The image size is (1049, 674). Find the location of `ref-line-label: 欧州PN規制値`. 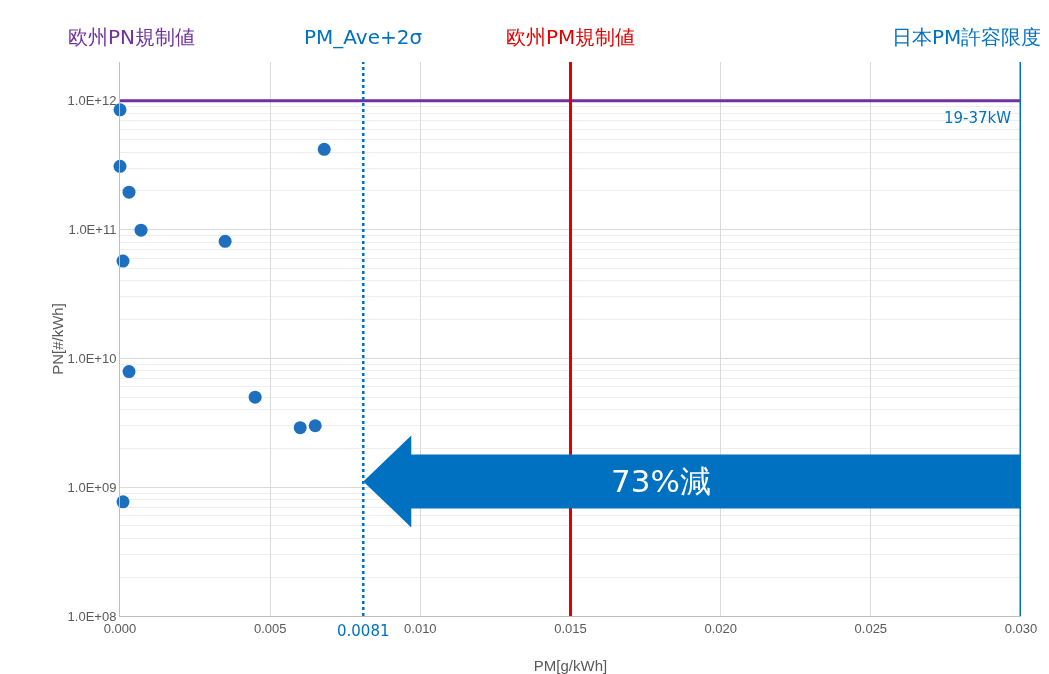

ref-line-label: 欧州PN規制値 is located at coordinates (132, 37).